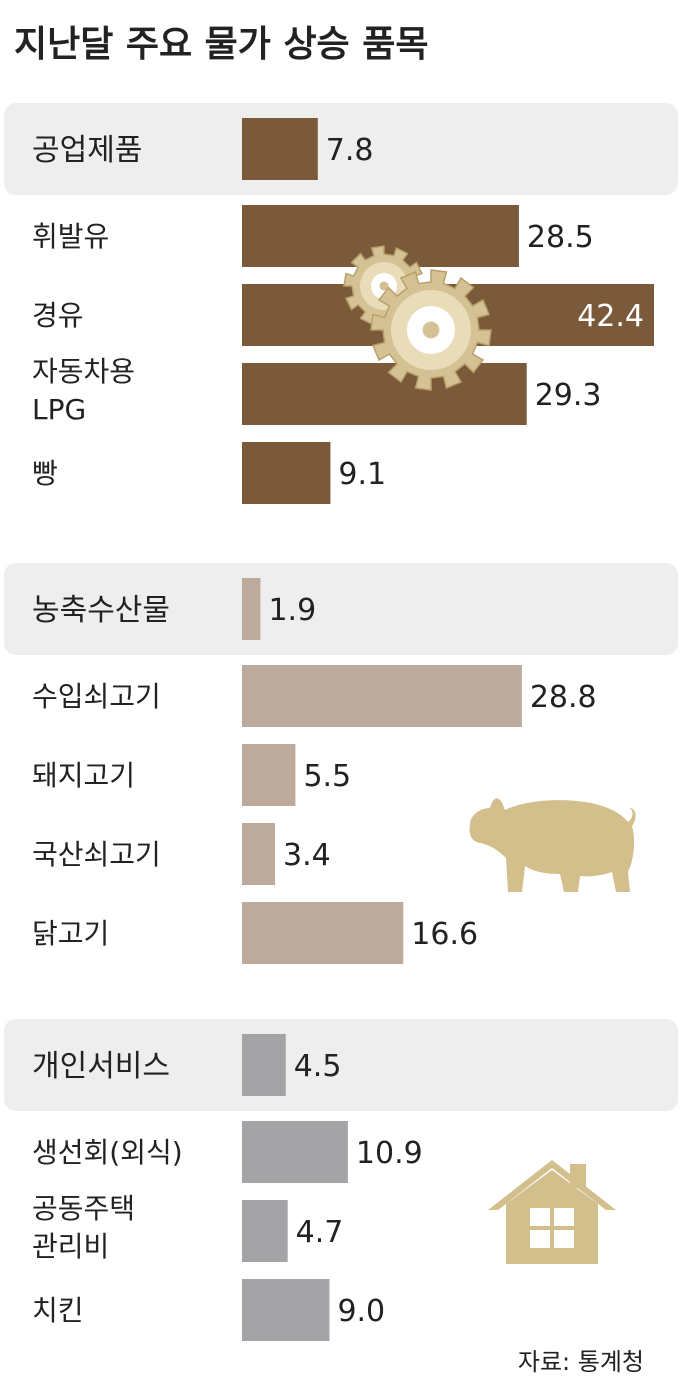  What do you see at coordinates (552, 845) in the screenshot?
I see `pig-icon` at bounding box center [552, 845].